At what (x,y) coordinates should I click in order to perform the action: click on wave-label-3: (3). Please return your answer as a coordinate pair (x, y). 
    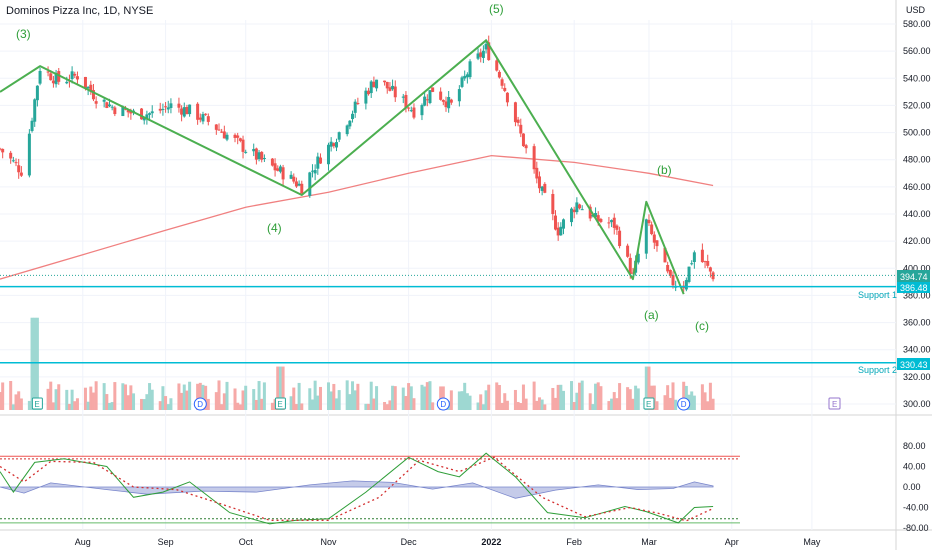
    Looking at the image, I should click on (23, 34).